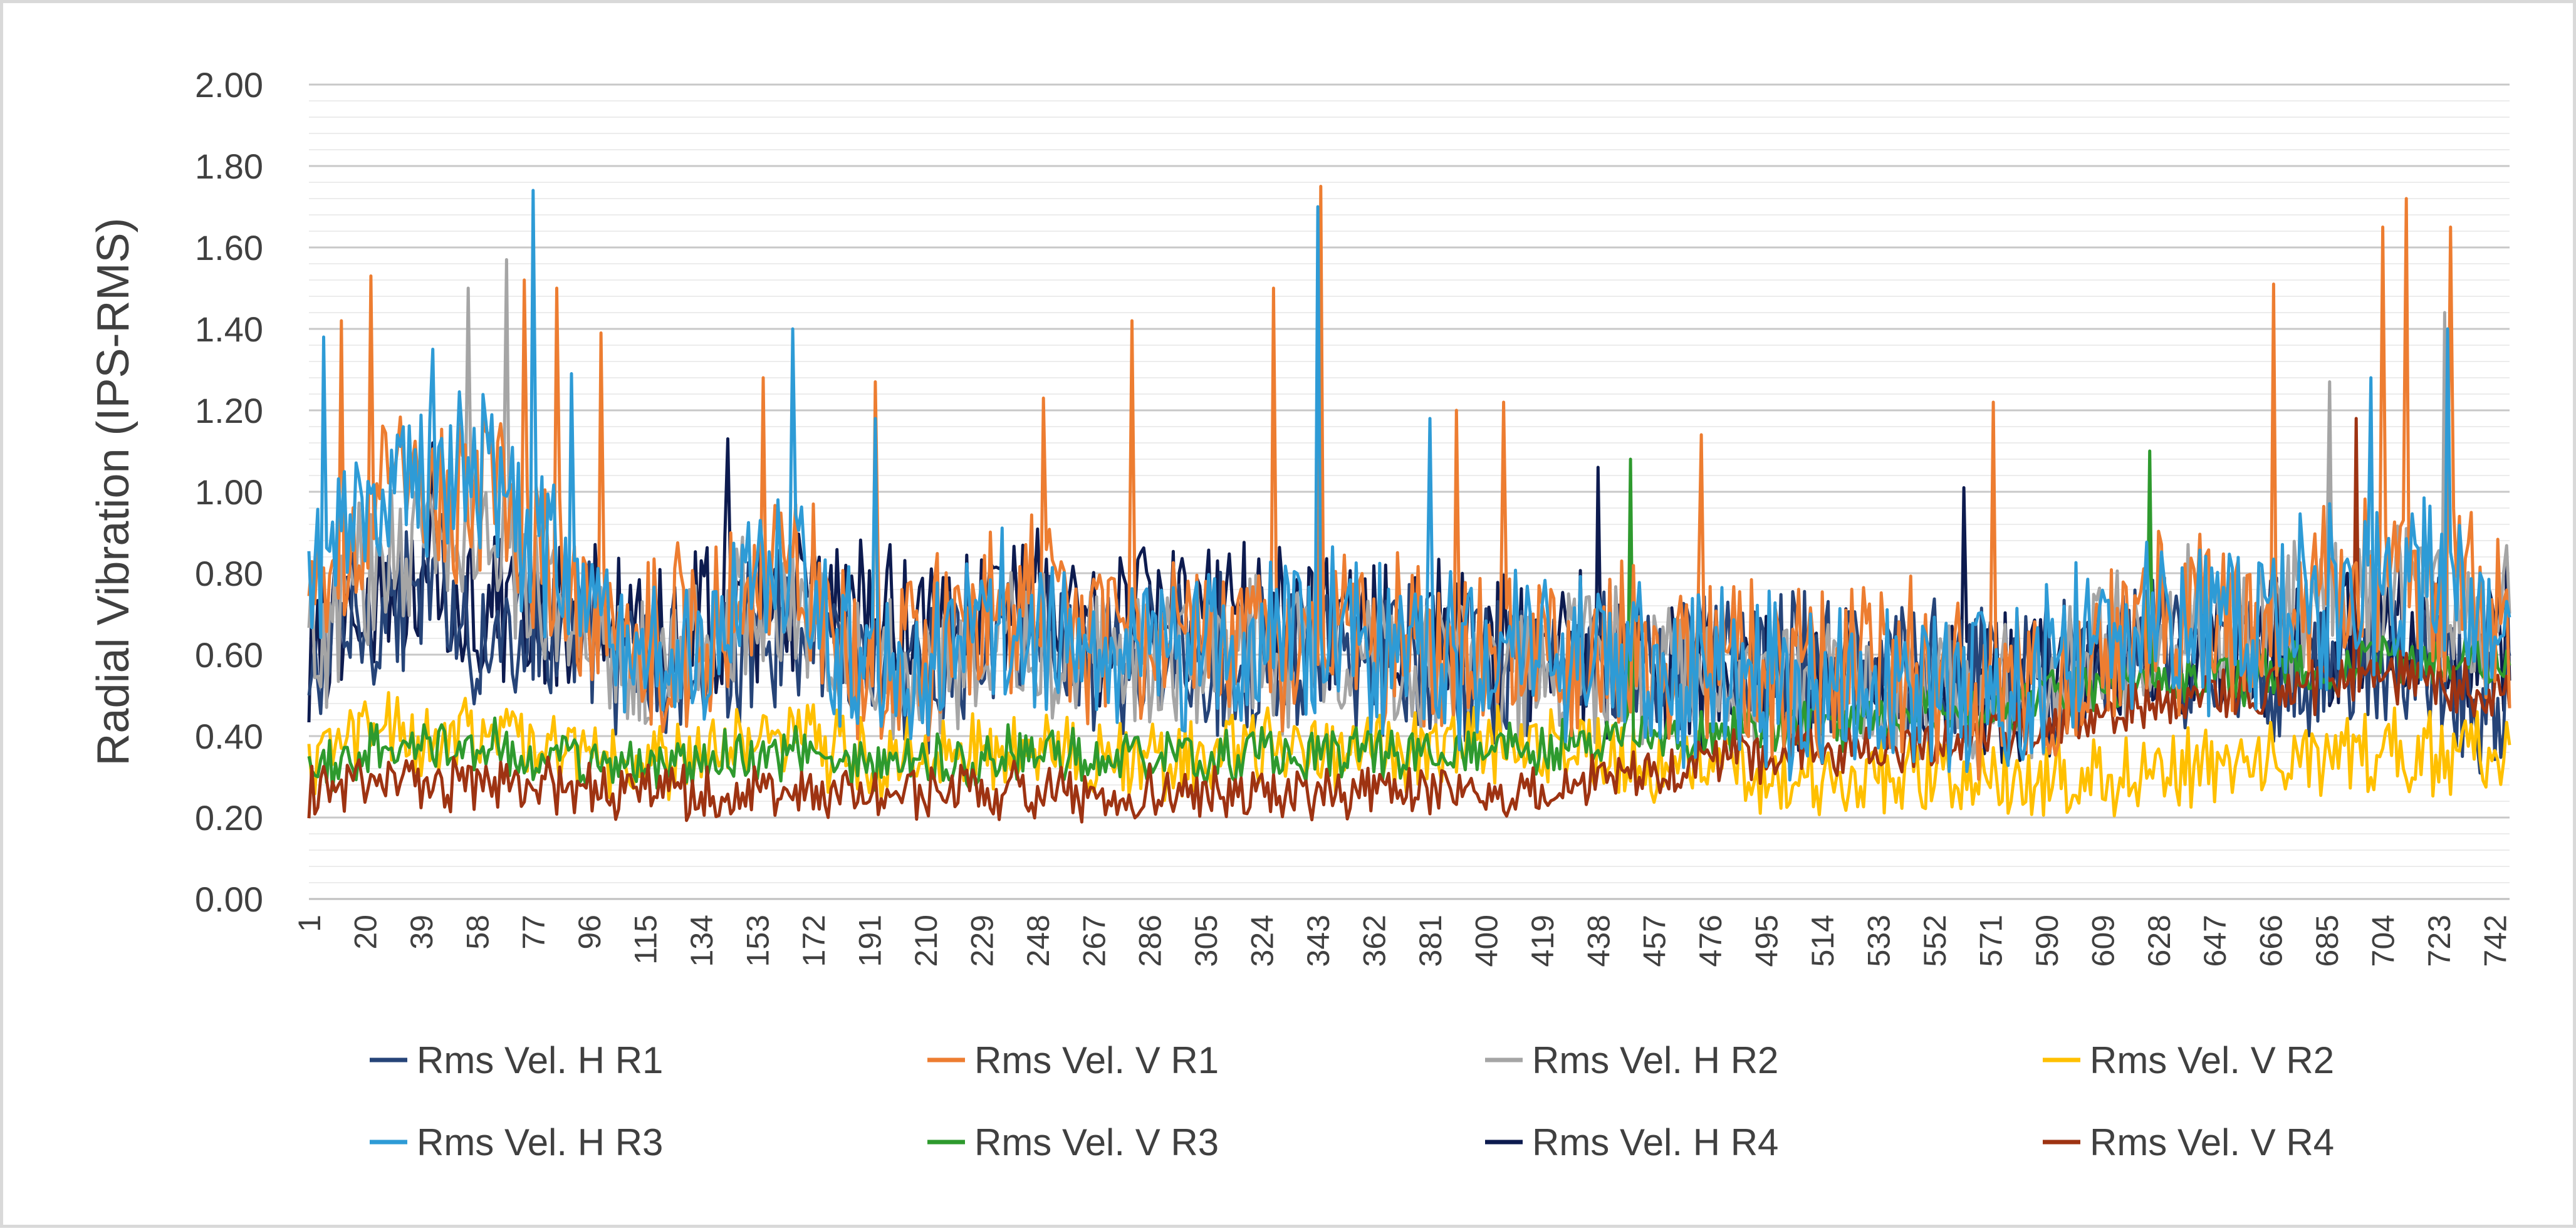 This screenshot has height=1231, width=2576. I want to click on legend-label: Rms Vel. V R4, so click(2212, 1142).